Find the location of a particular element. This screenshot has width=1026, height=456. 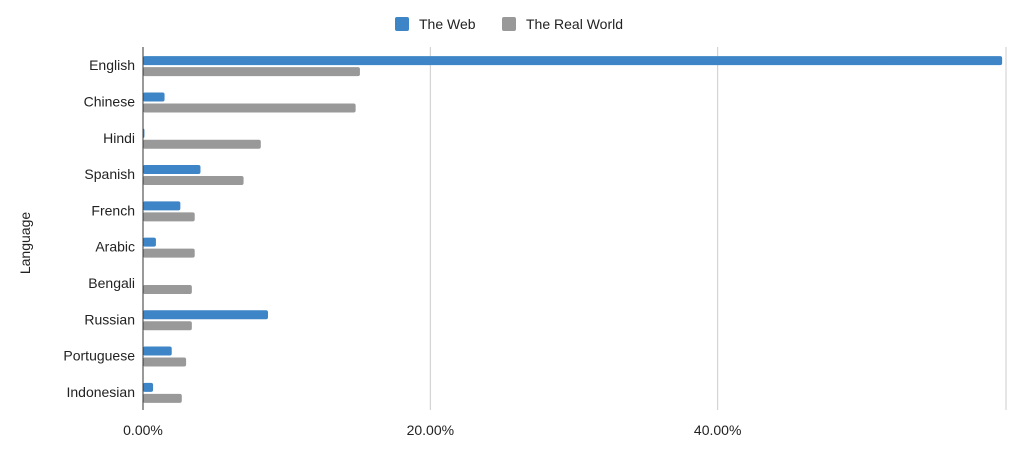

category-label: French is located at coordinates (113, 210).